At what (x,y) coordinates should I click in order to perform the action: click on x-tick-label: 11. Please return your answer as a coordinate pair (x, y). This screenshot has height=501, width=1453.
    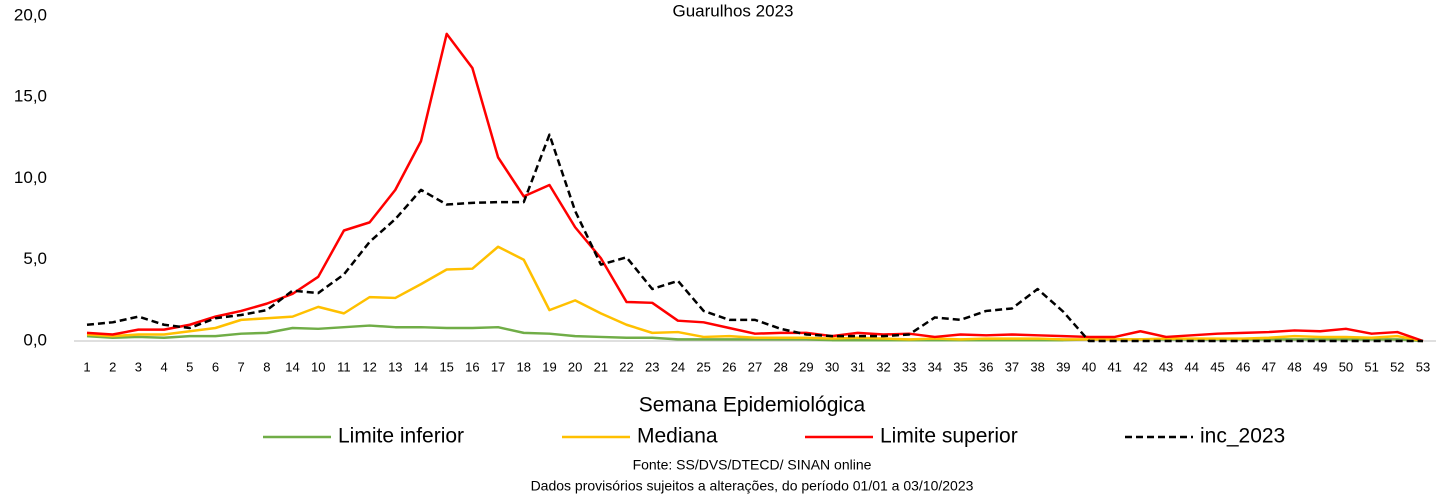
    Looking at the image, I should click on (344, 366).